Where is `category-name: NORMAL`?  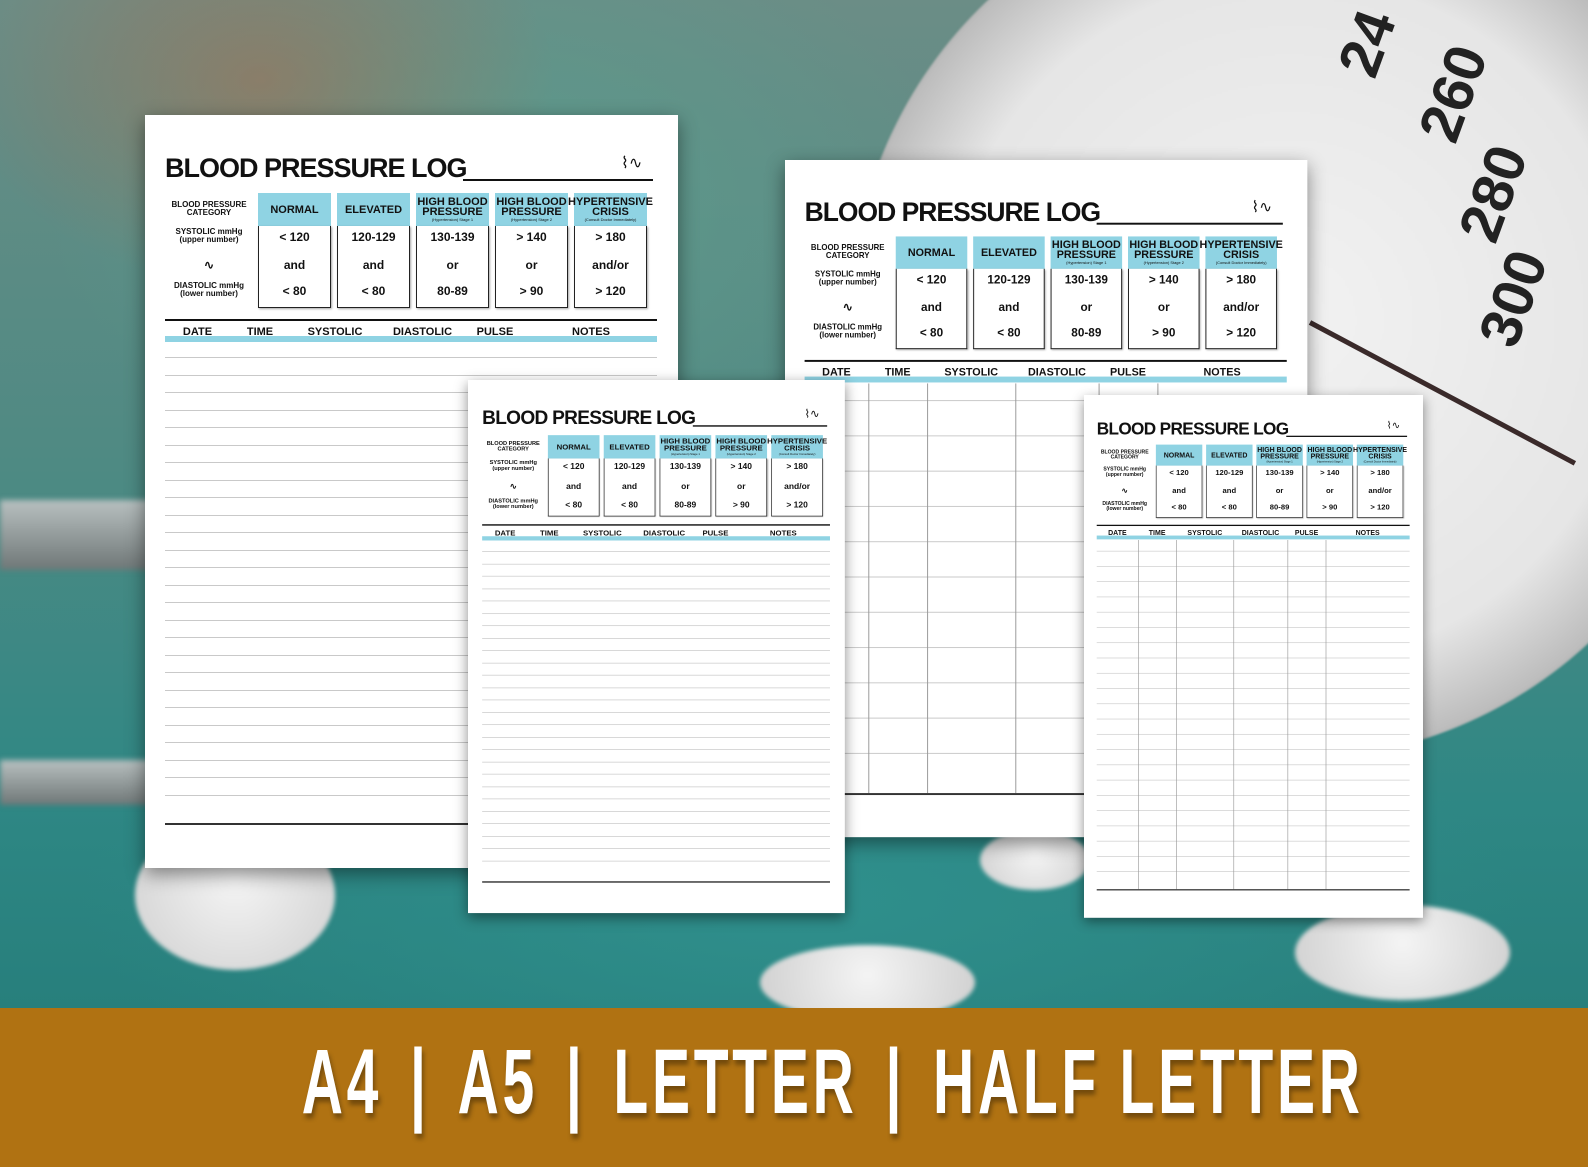
category-name: NORMAL is located at coordinates (931, 252).